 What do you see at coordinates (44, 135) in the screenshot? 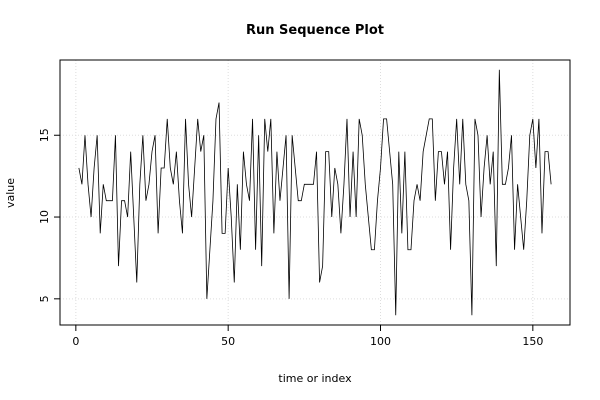
I see `y-tick-label: 15` at bounding box center [44, 135].